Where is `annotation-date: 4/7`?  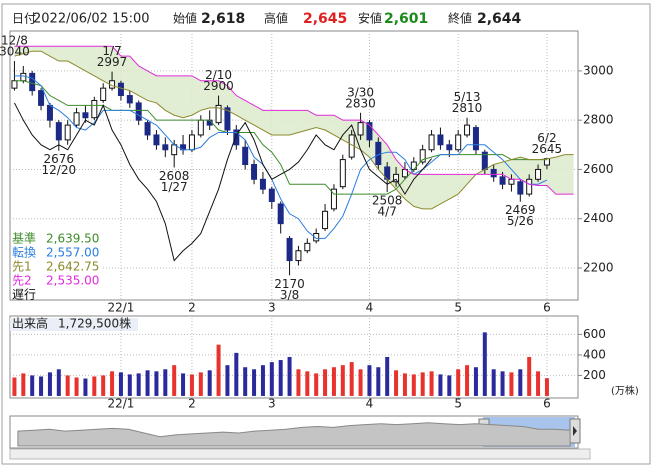 annotation-date: 4/7 is located at coordinates (387, 212).